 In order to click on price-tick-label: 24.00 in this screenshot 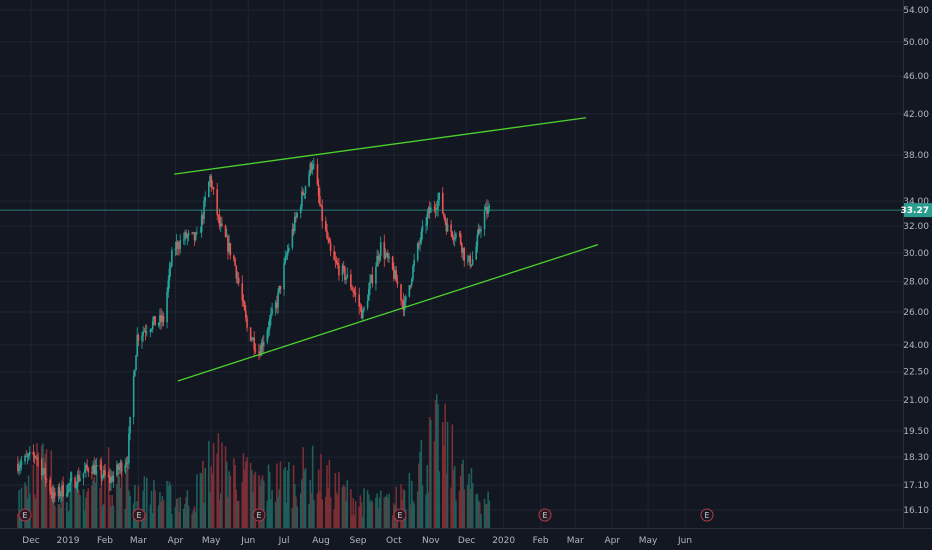, I will do `click(916, 346)`.